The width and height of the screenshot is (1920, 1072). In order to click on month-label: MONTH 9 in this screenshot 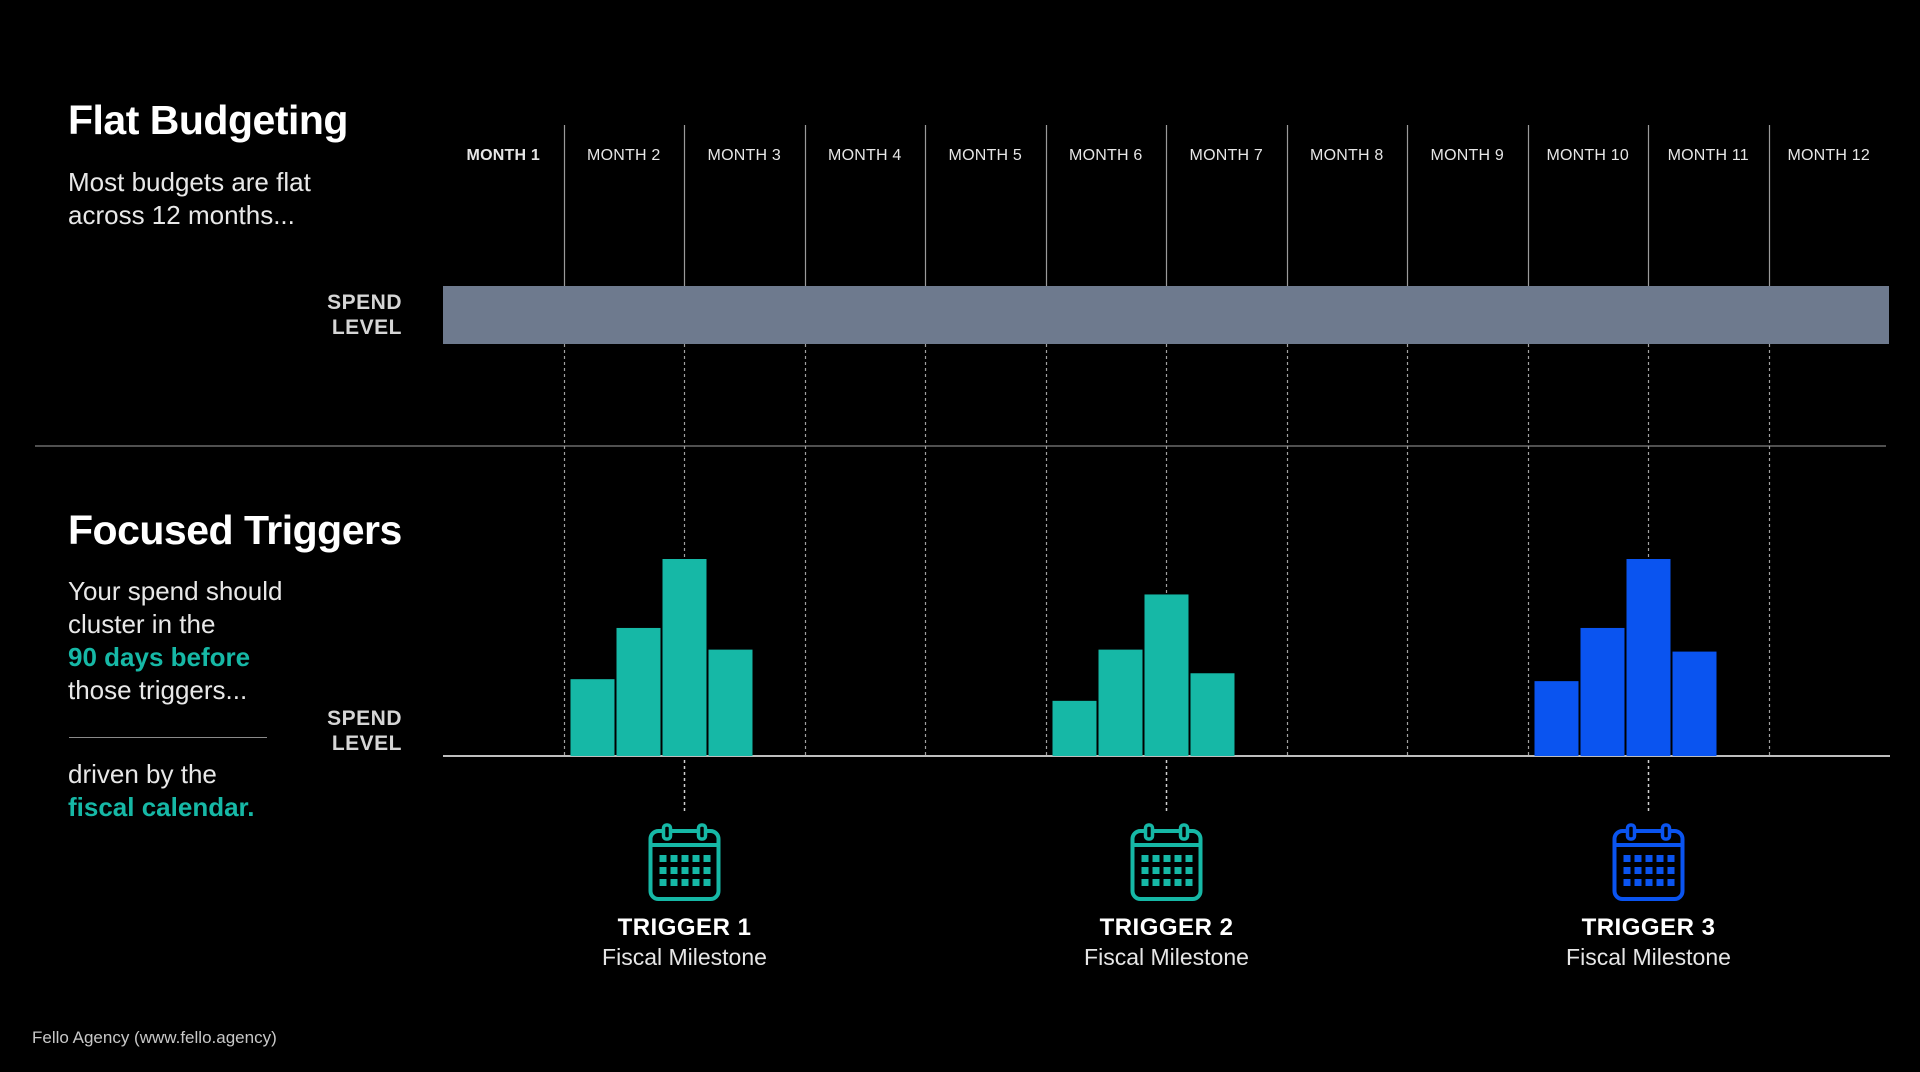, I will do `click(1467, 155)`.